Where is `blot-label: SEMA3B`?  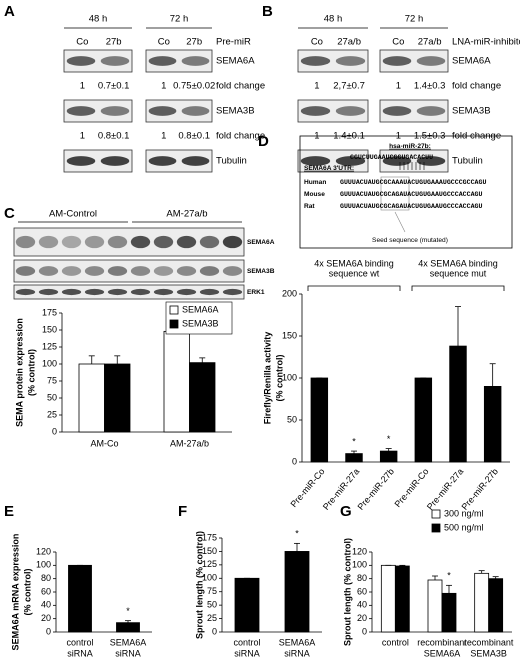 blot-label: SEMA3B is located at coordinates (471, 111).